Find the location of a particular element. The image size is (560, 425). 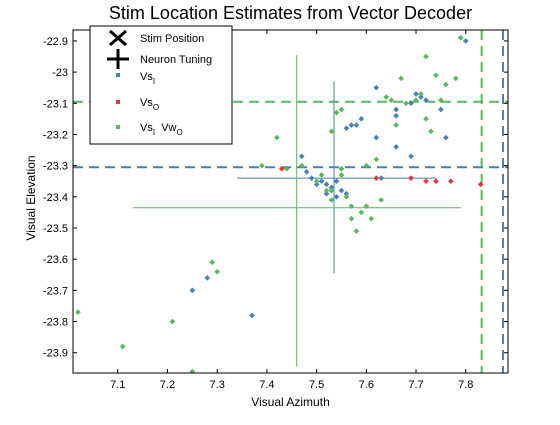

x-tick-label: 7.1 is located at coordinates (117, 385).